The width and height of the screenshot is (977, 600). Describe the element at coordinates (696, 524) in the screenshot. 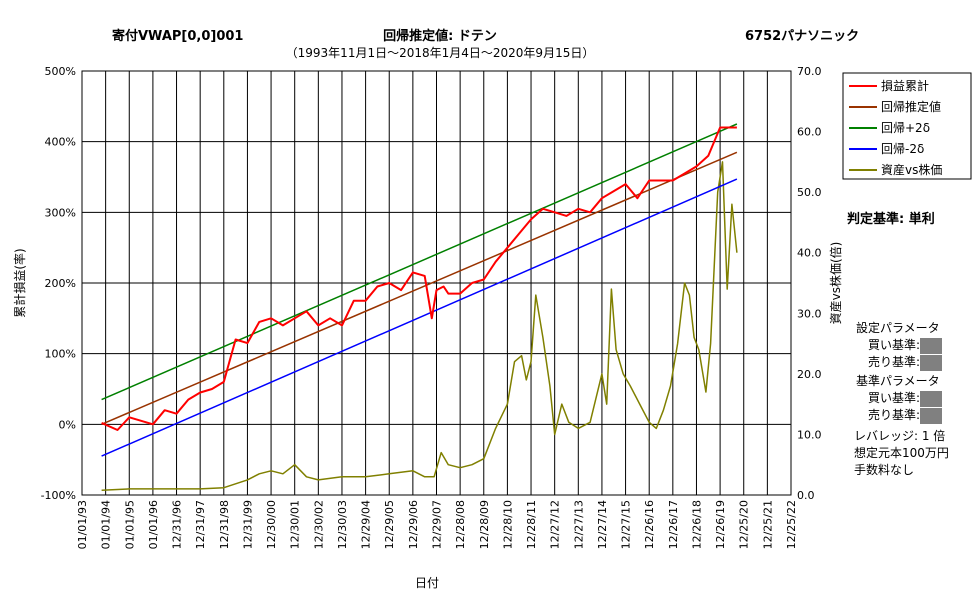

I see `x-tick-label: 12/26/18` at that location.